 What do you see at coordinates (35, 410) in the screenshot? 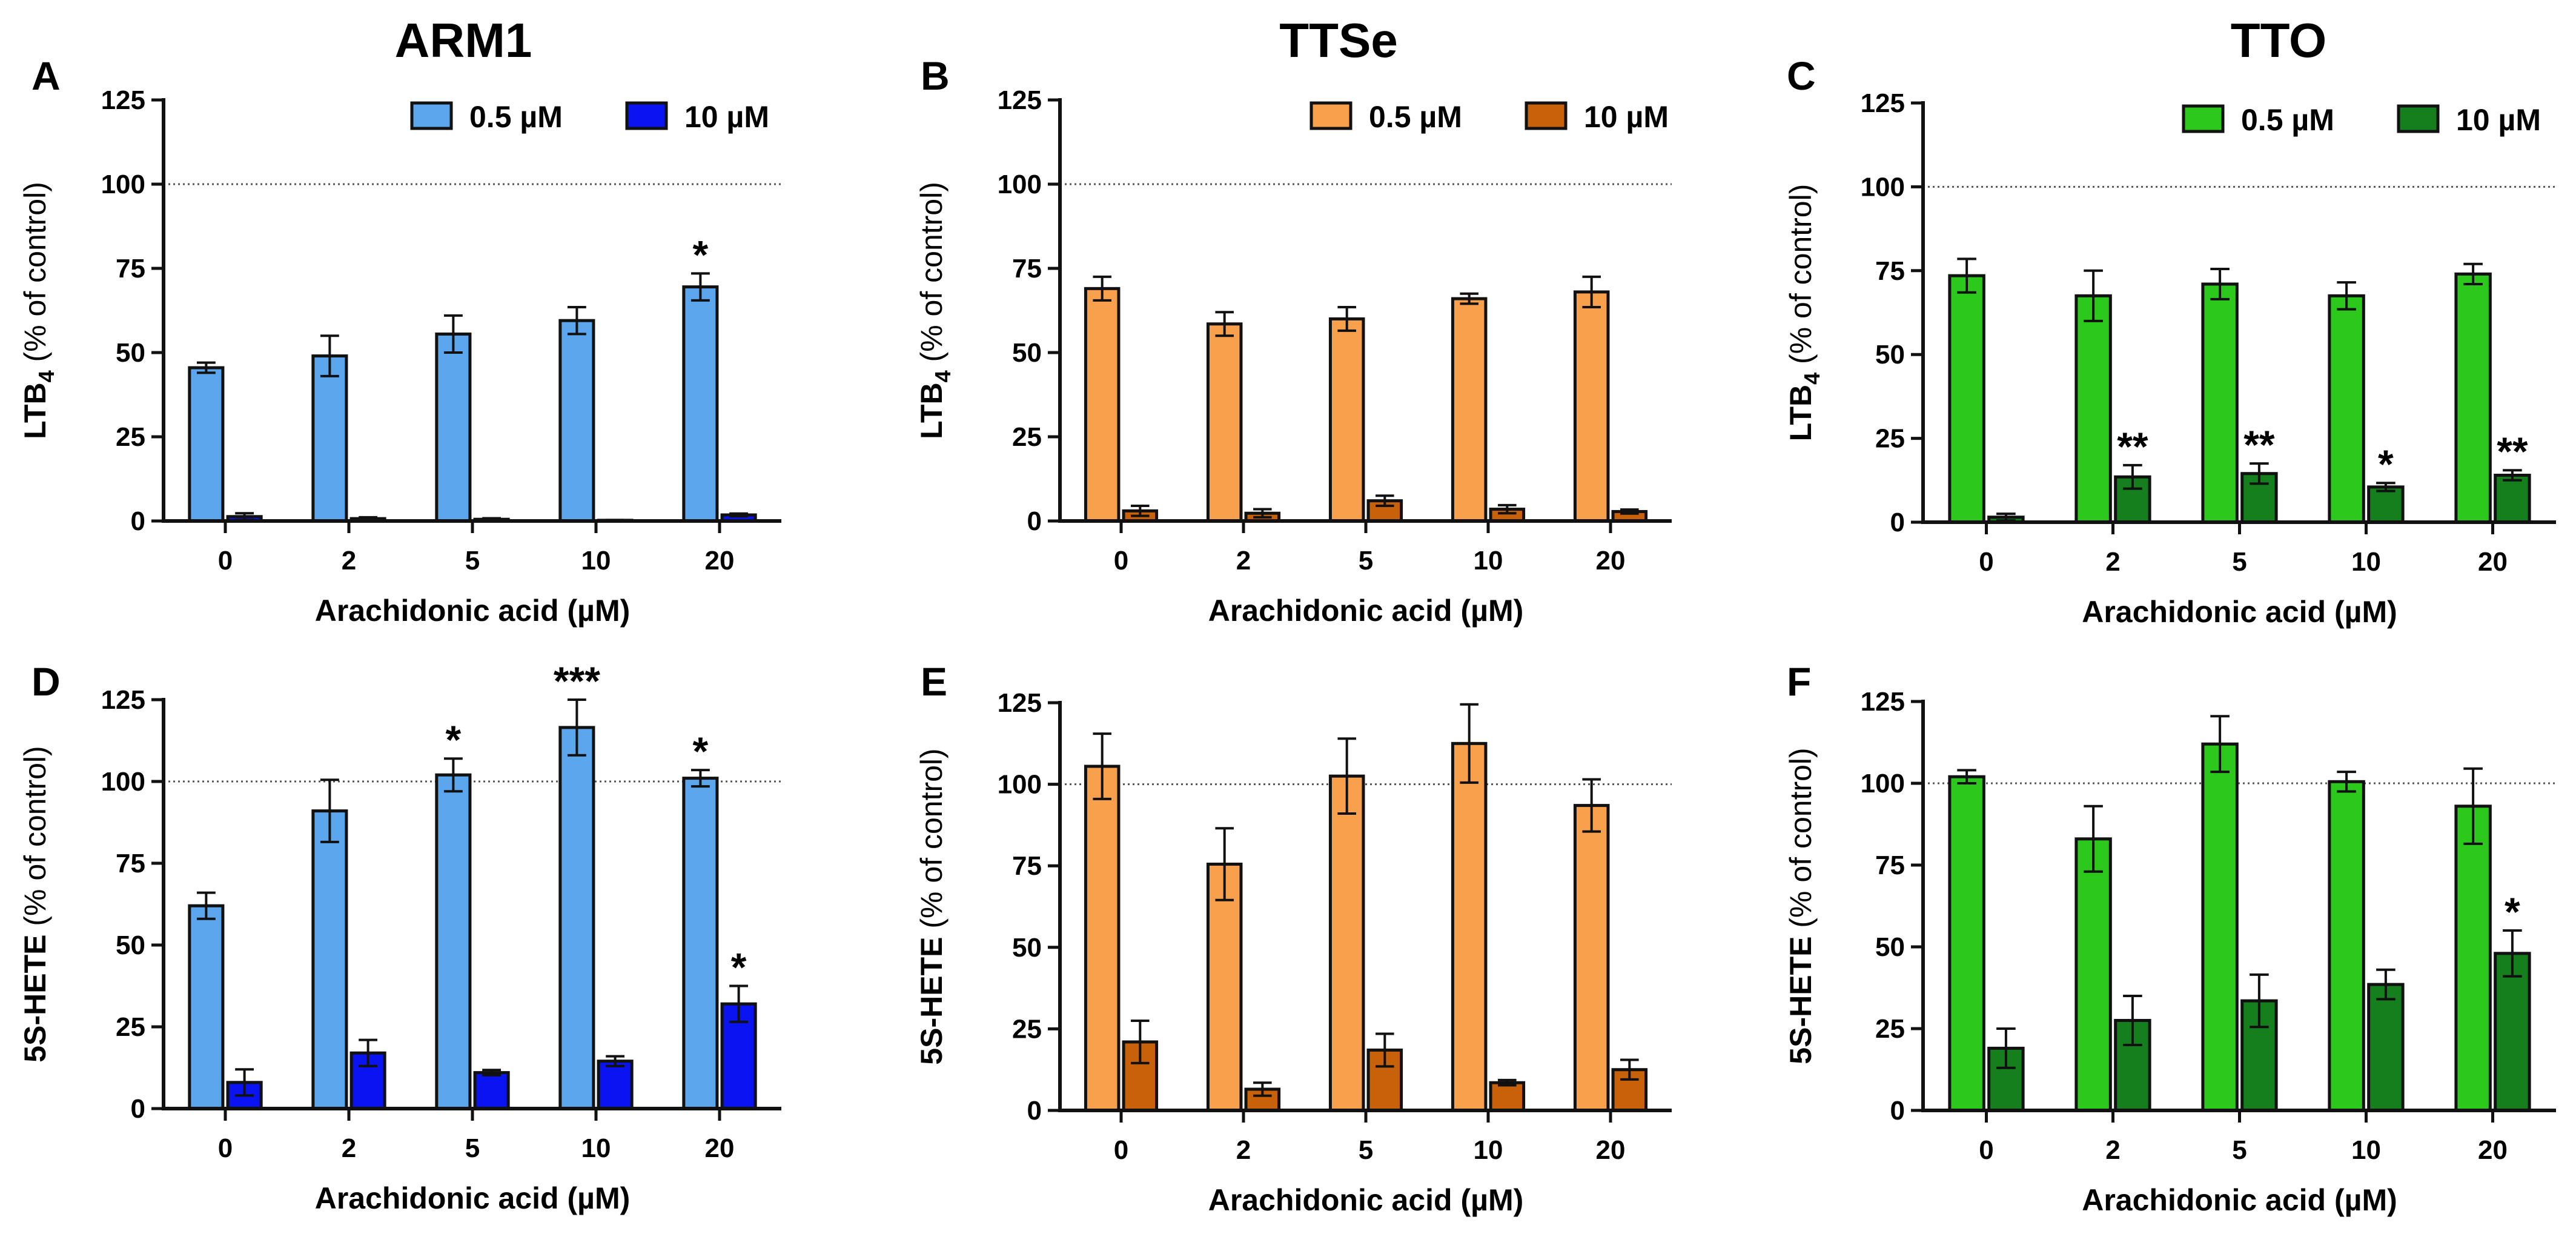
I see `y-axis-label-main: LTB` at bounding box center [35, 410].